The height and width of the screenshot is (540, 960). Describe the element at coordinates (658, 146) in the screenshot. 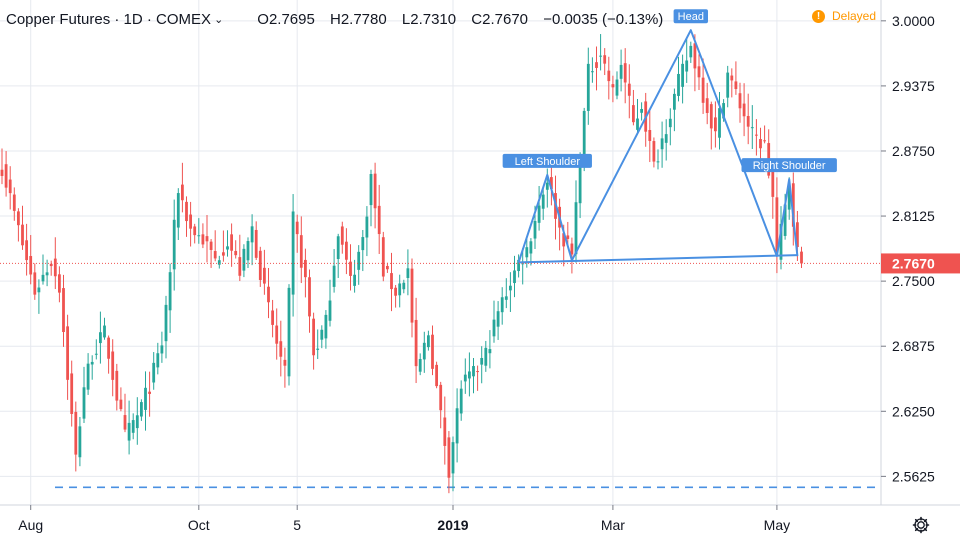

I see `pattern-zigzag` at that location.